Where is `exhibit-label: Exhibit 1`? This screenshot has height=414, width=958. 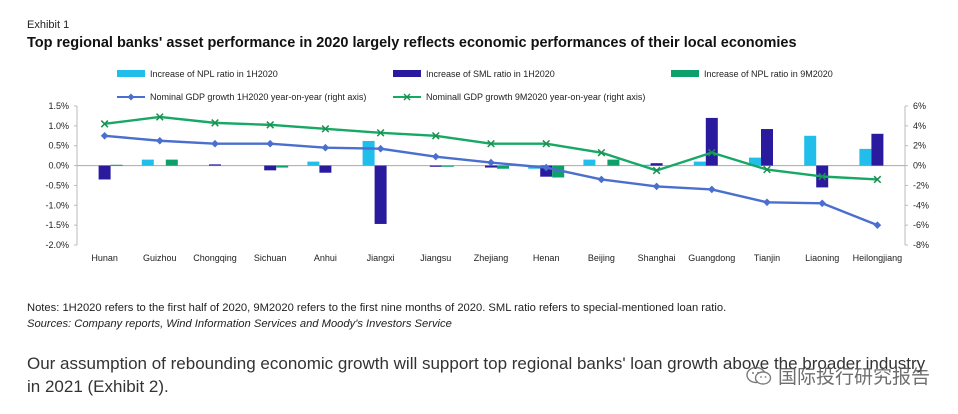
exhibit-label: Exhibit 1 is located at coordinates (48, 25).